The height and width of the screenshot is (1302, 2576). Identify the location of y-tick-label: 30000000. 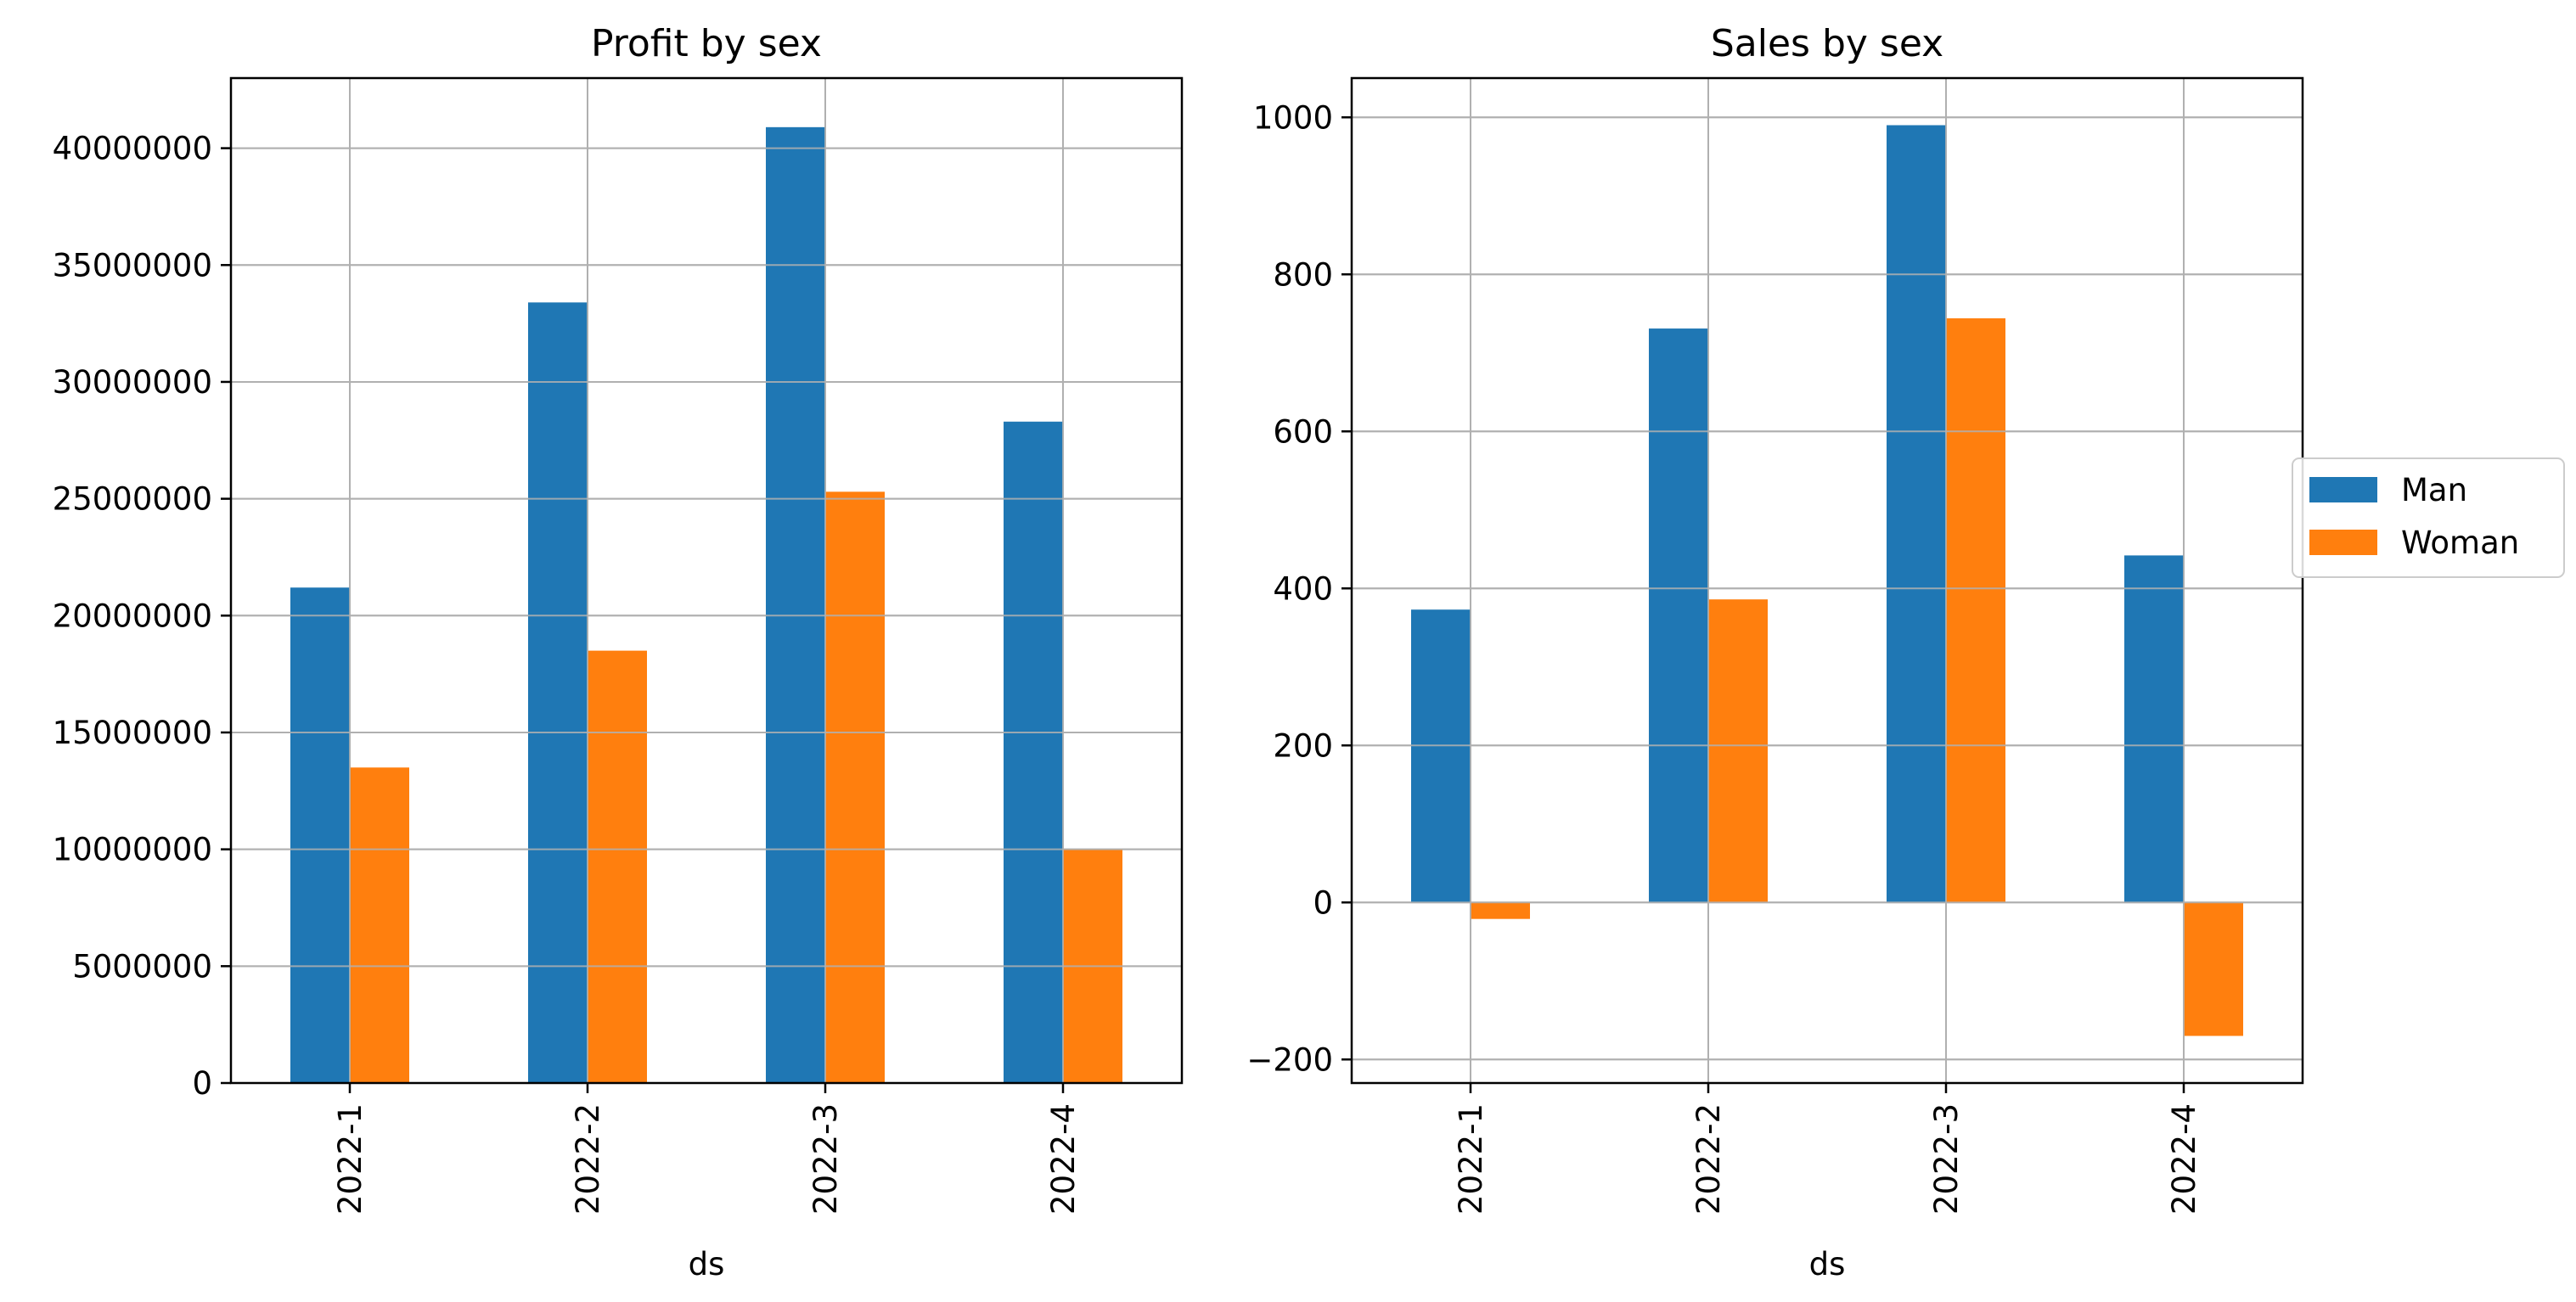
(132, 382).